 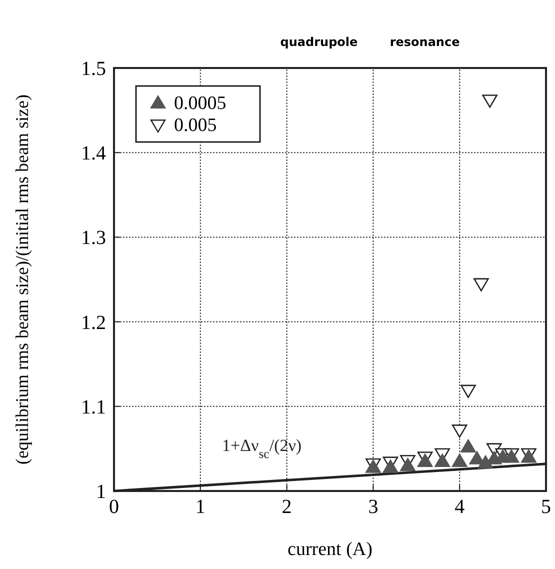 What do you see at coordinates (93, 69) in the screenshot?
I see `y-tick-label: 1.5` at bounding box center [93, 69].